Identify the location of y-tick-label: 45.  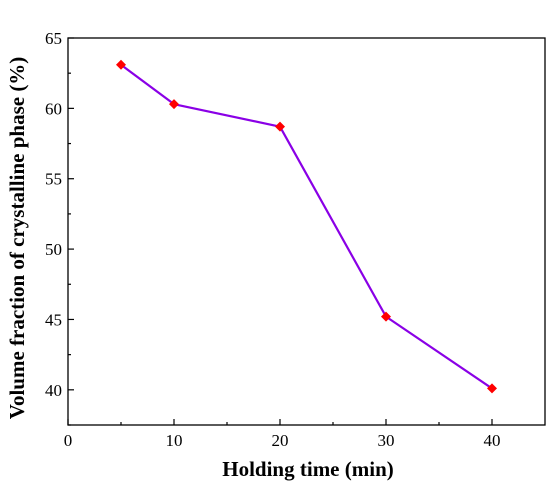
(53, 319).